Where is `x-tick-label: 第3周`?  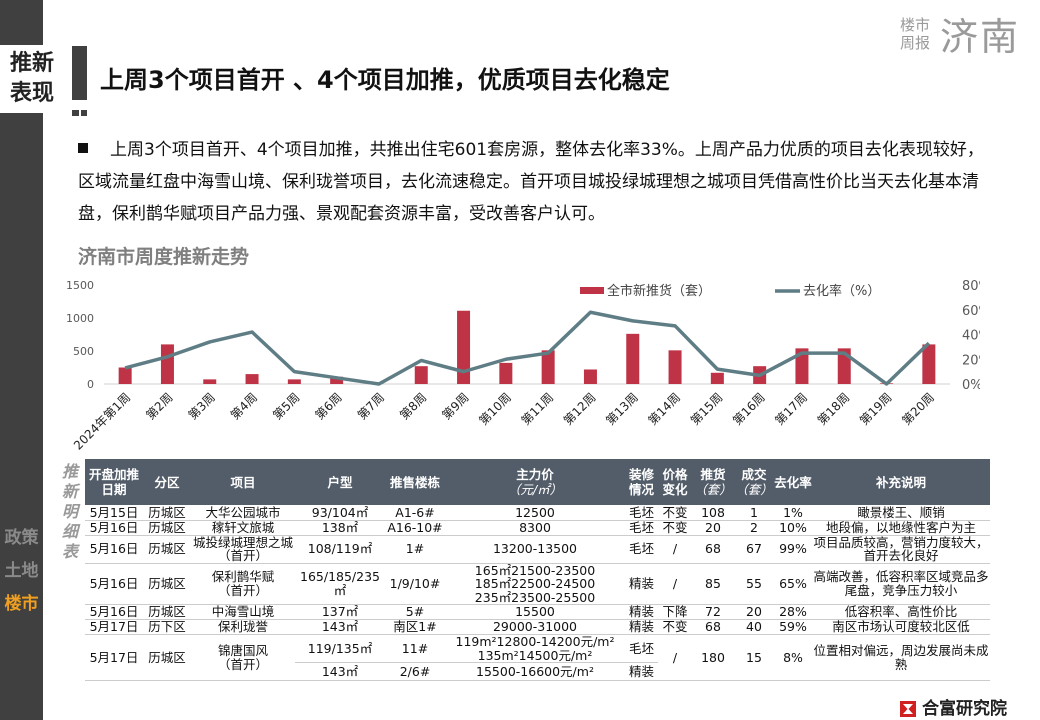 x-tick-label: 第3周 is located at coordinates (202, 406).